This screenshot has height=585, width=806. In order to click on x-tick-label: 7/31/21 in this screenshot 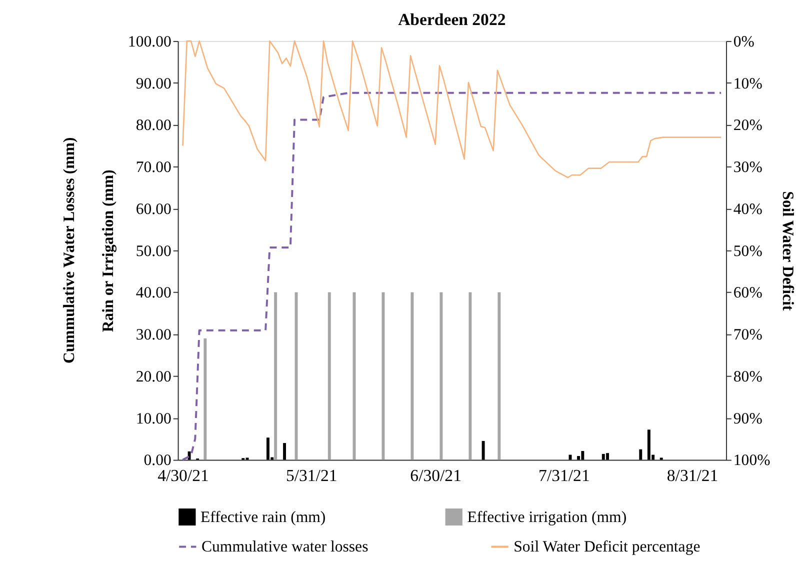, I will do `click(564, 476)`.